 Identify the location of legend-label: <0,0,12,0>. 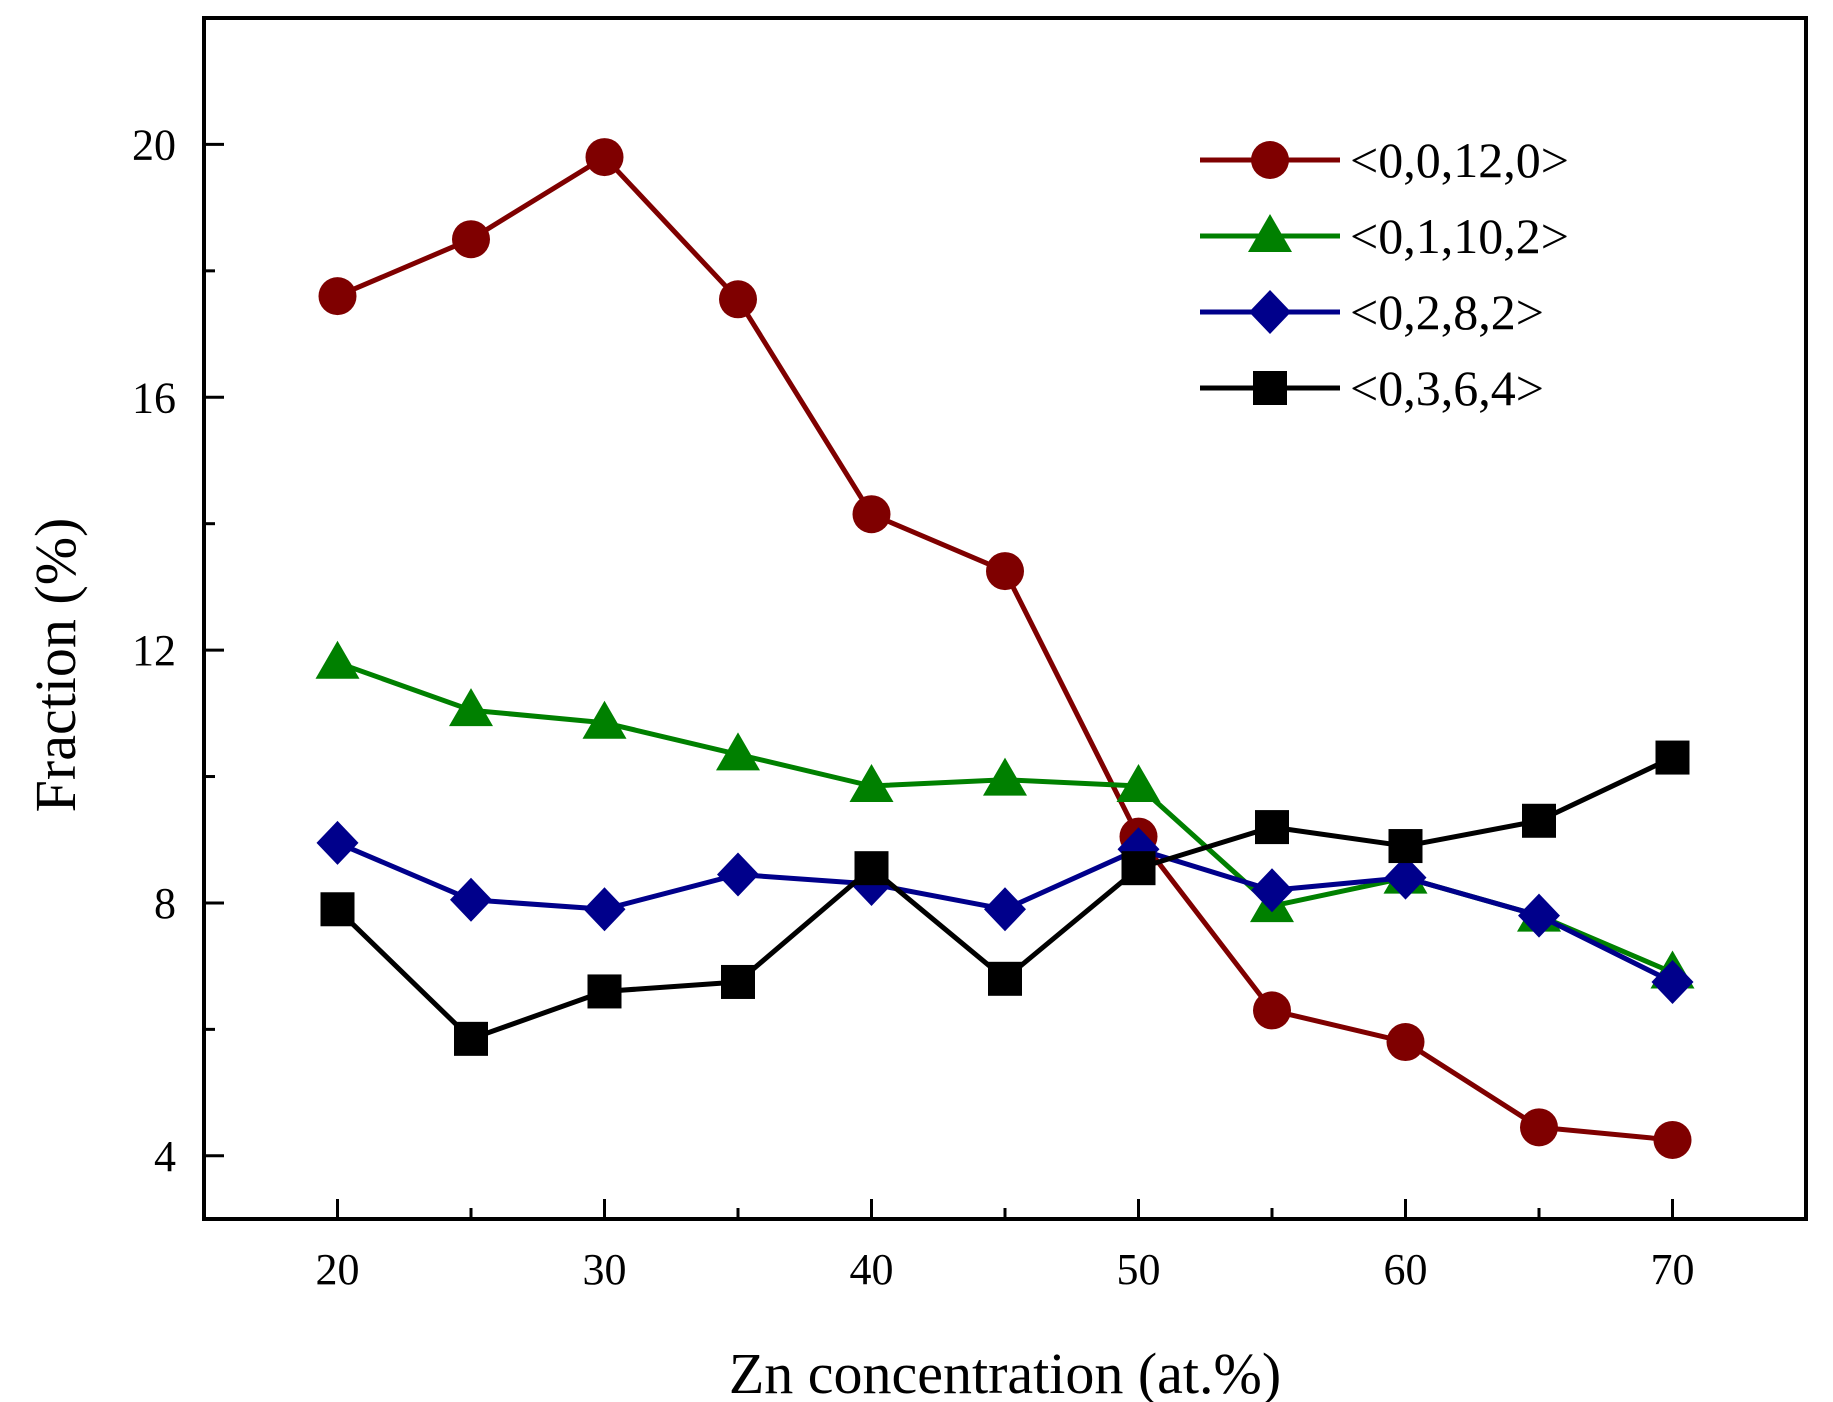
(1459, 160).